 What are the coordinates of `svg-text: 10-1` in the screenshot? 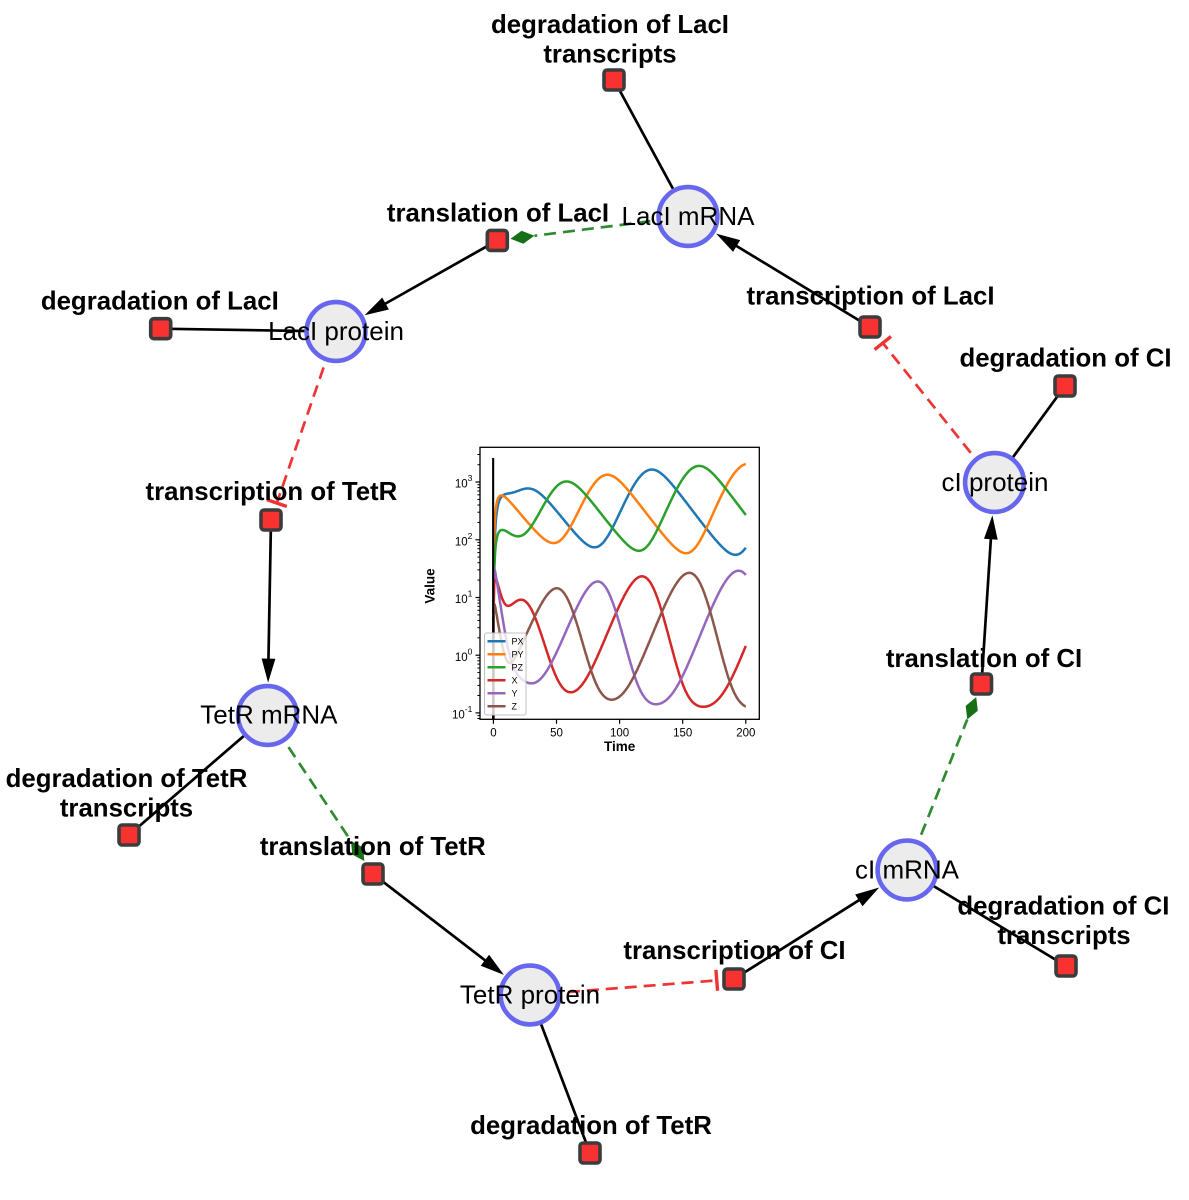 It's located at (462, 713).